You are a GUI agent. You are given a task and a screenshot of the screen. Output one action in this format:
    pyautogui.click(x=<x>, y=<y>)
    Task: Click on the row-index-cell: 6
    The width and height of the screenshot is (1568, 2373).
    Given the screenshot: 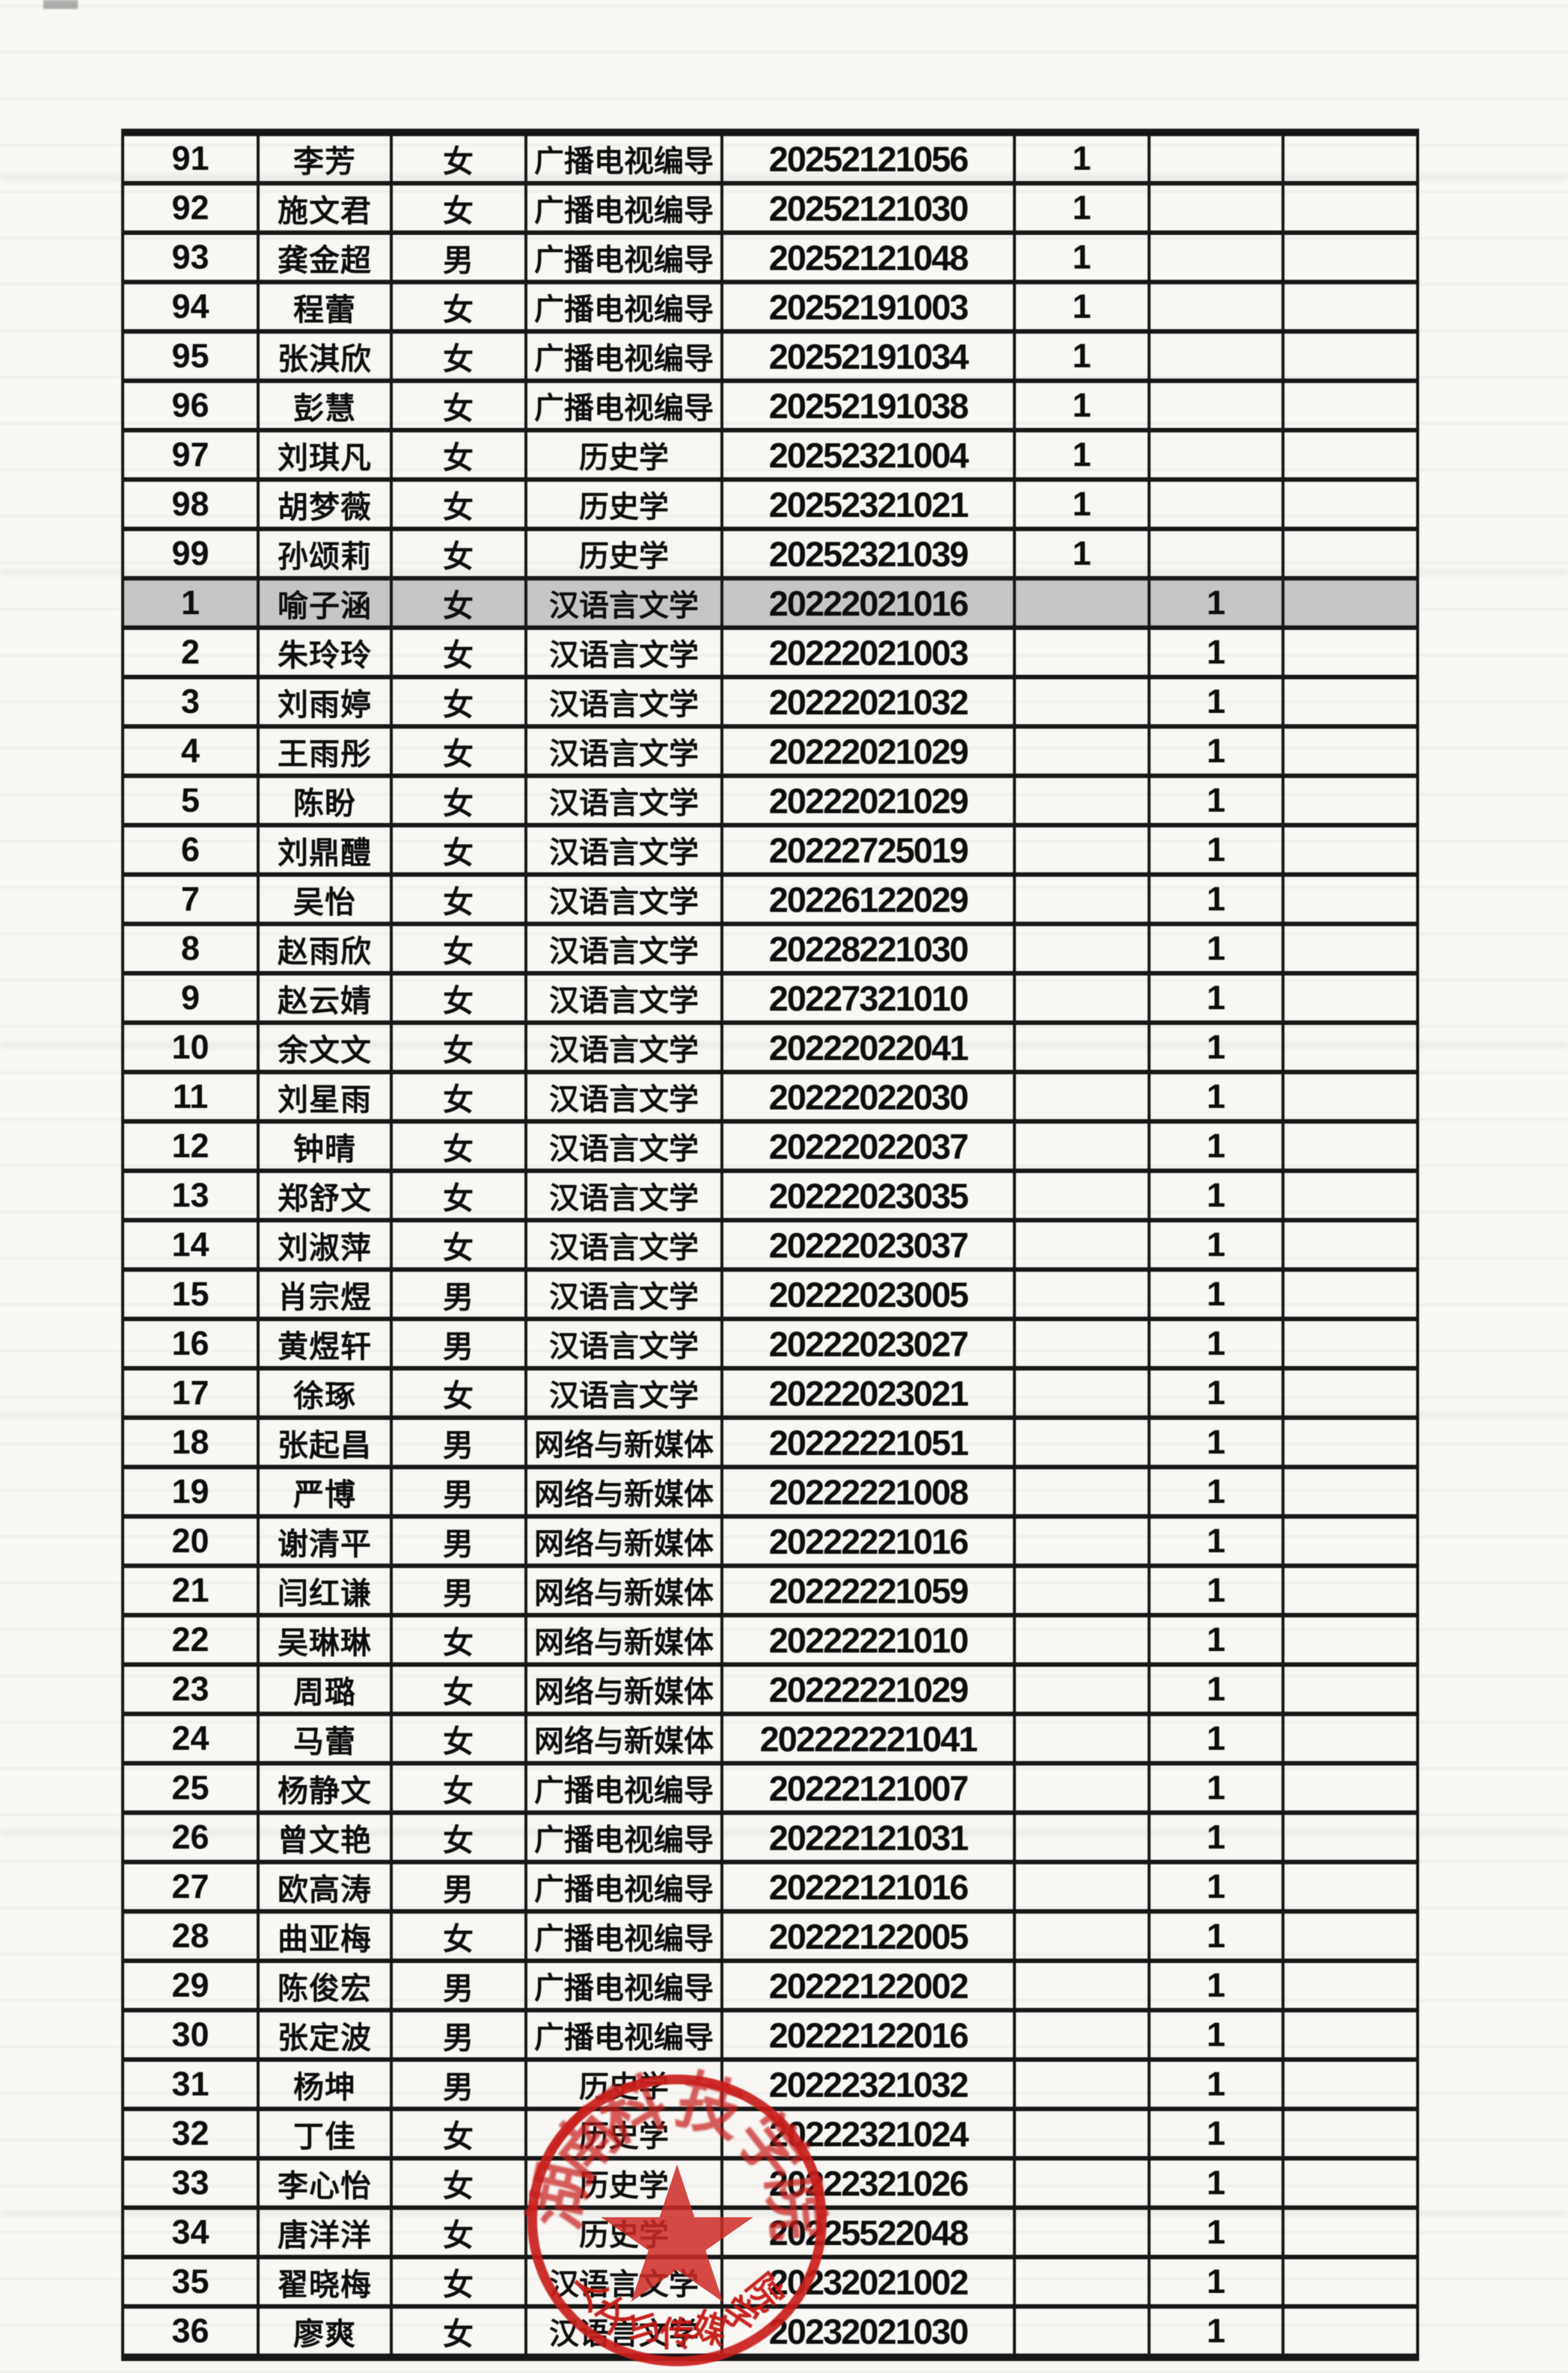 What is the action you would take?
    pyautogui.click(x=190, y=850)
    